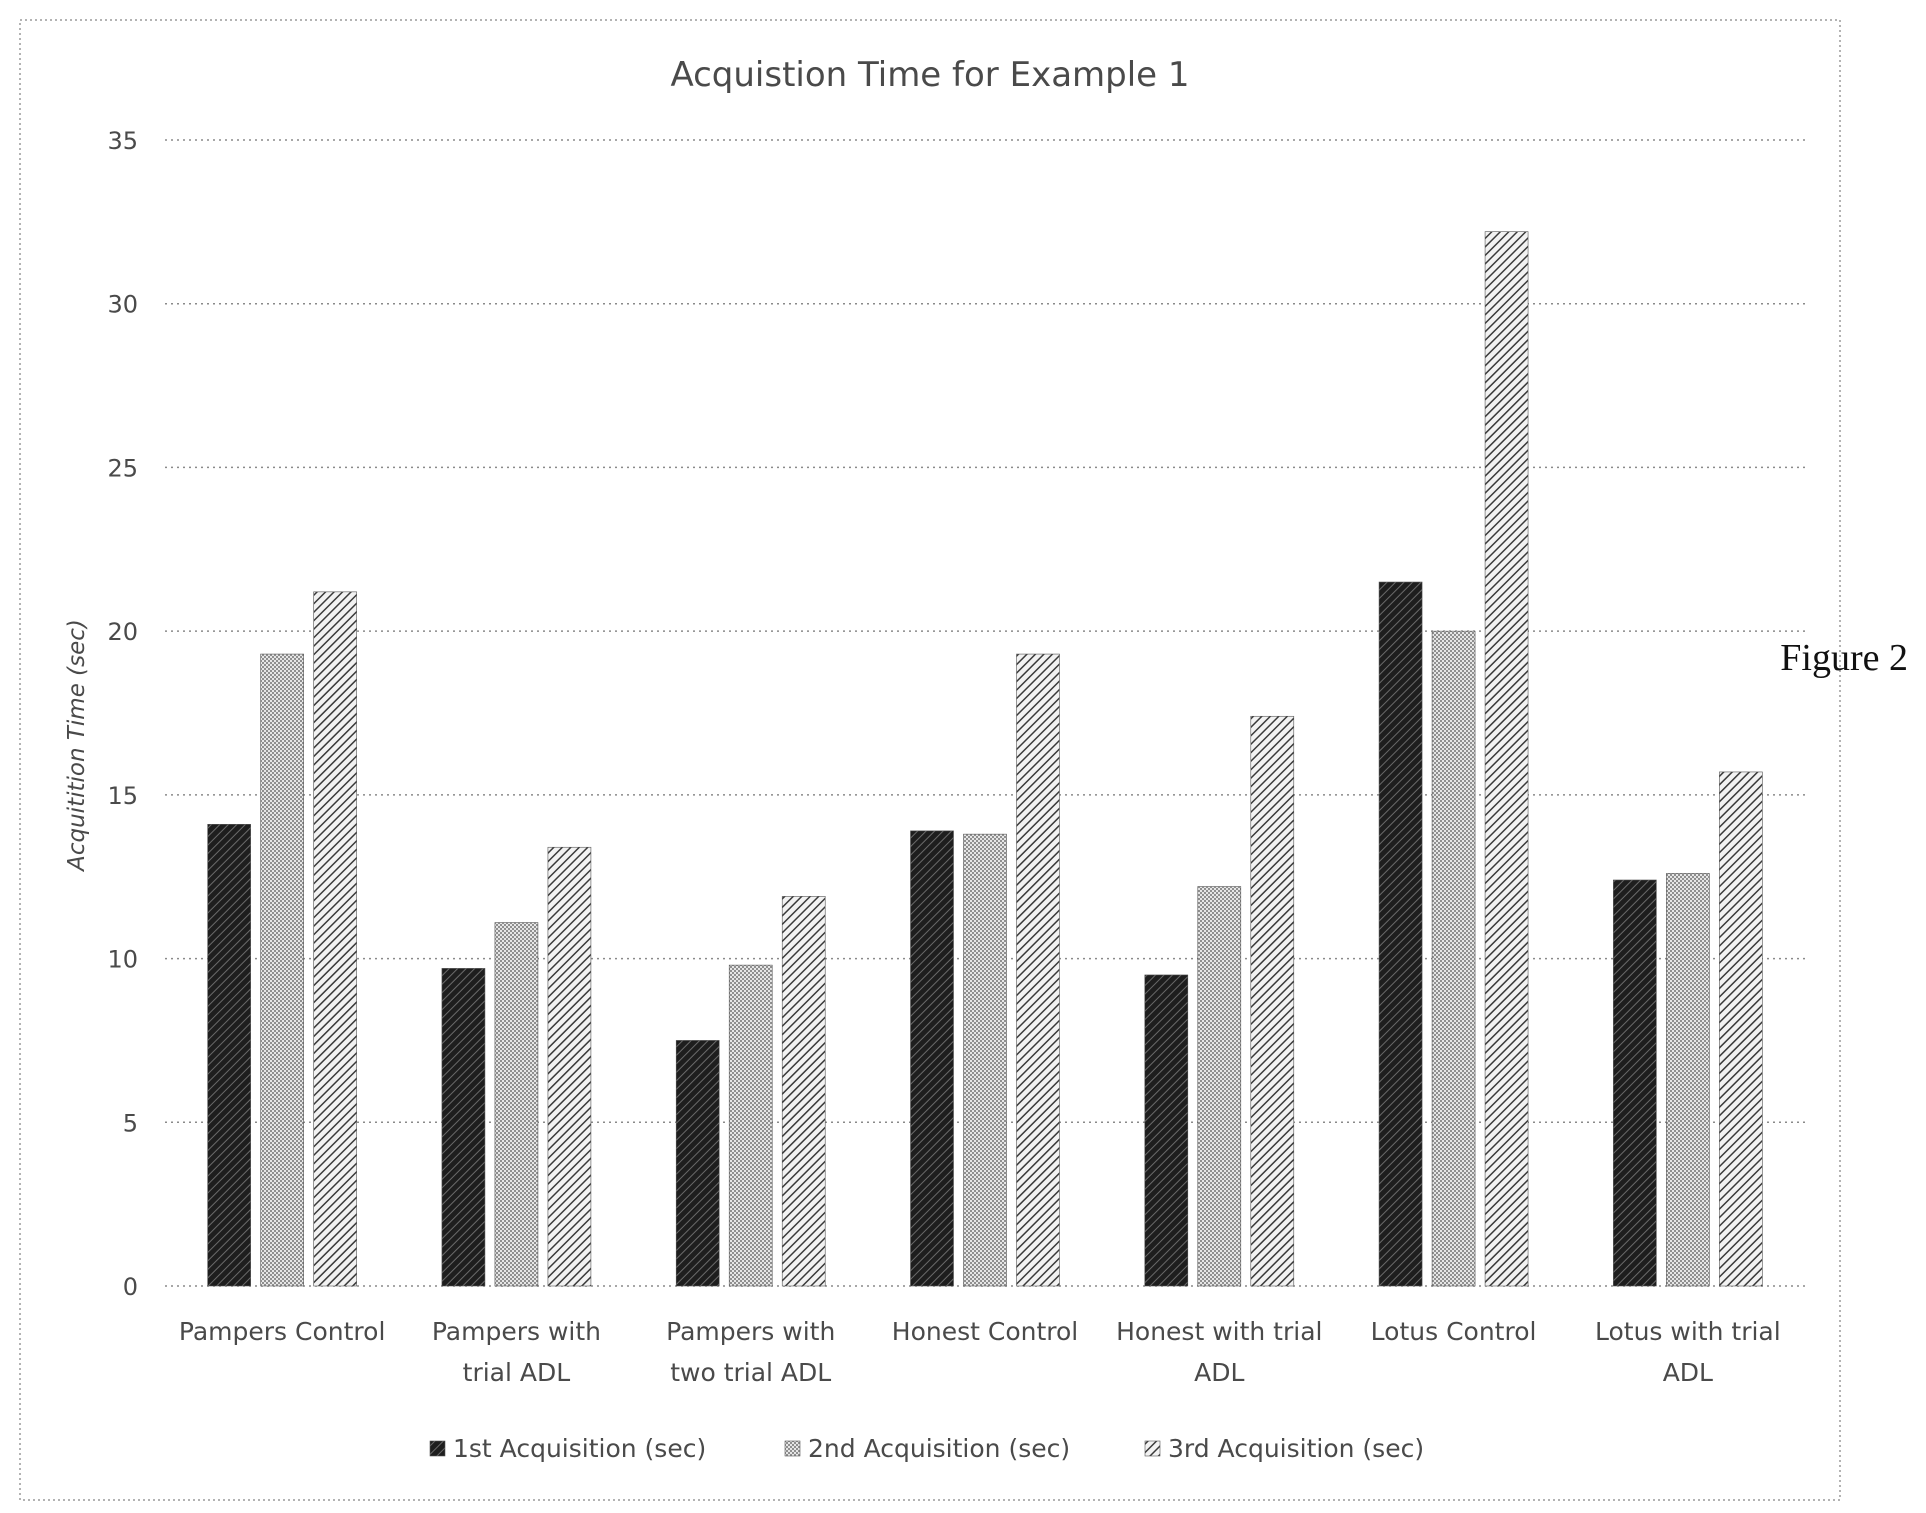 This screenshot has height=1513, width=1926. Describe the element at coordinates (1400, 934) in the screenshot. I see `bar-series1-cat6` at that location.